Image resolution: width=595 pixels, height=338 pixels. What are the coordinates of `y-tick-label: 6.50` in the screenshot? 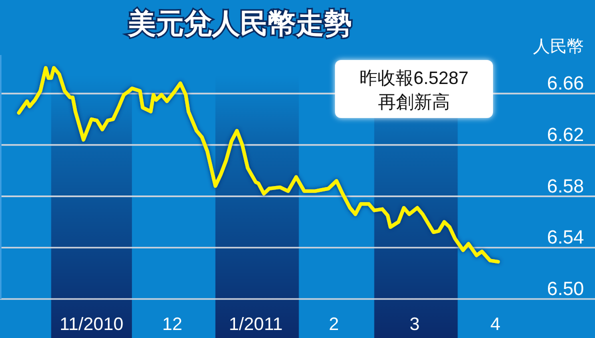 It's located at (565, 289).